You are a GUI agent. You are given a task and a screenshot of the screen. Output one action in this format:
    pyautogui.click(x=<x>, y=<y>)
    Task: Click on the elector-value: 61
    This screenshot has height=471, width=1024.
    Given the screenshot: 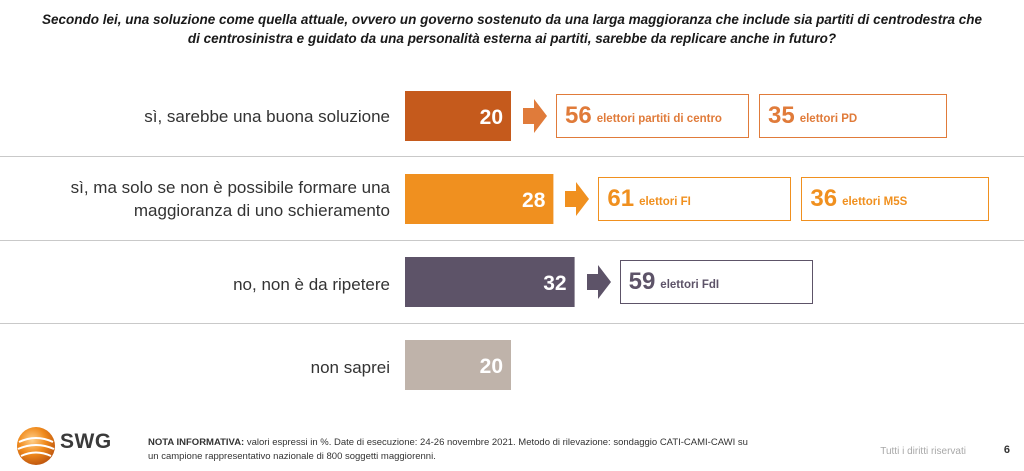 What is the action you would take?
    pyautogui.click(x=621, y=198)
    